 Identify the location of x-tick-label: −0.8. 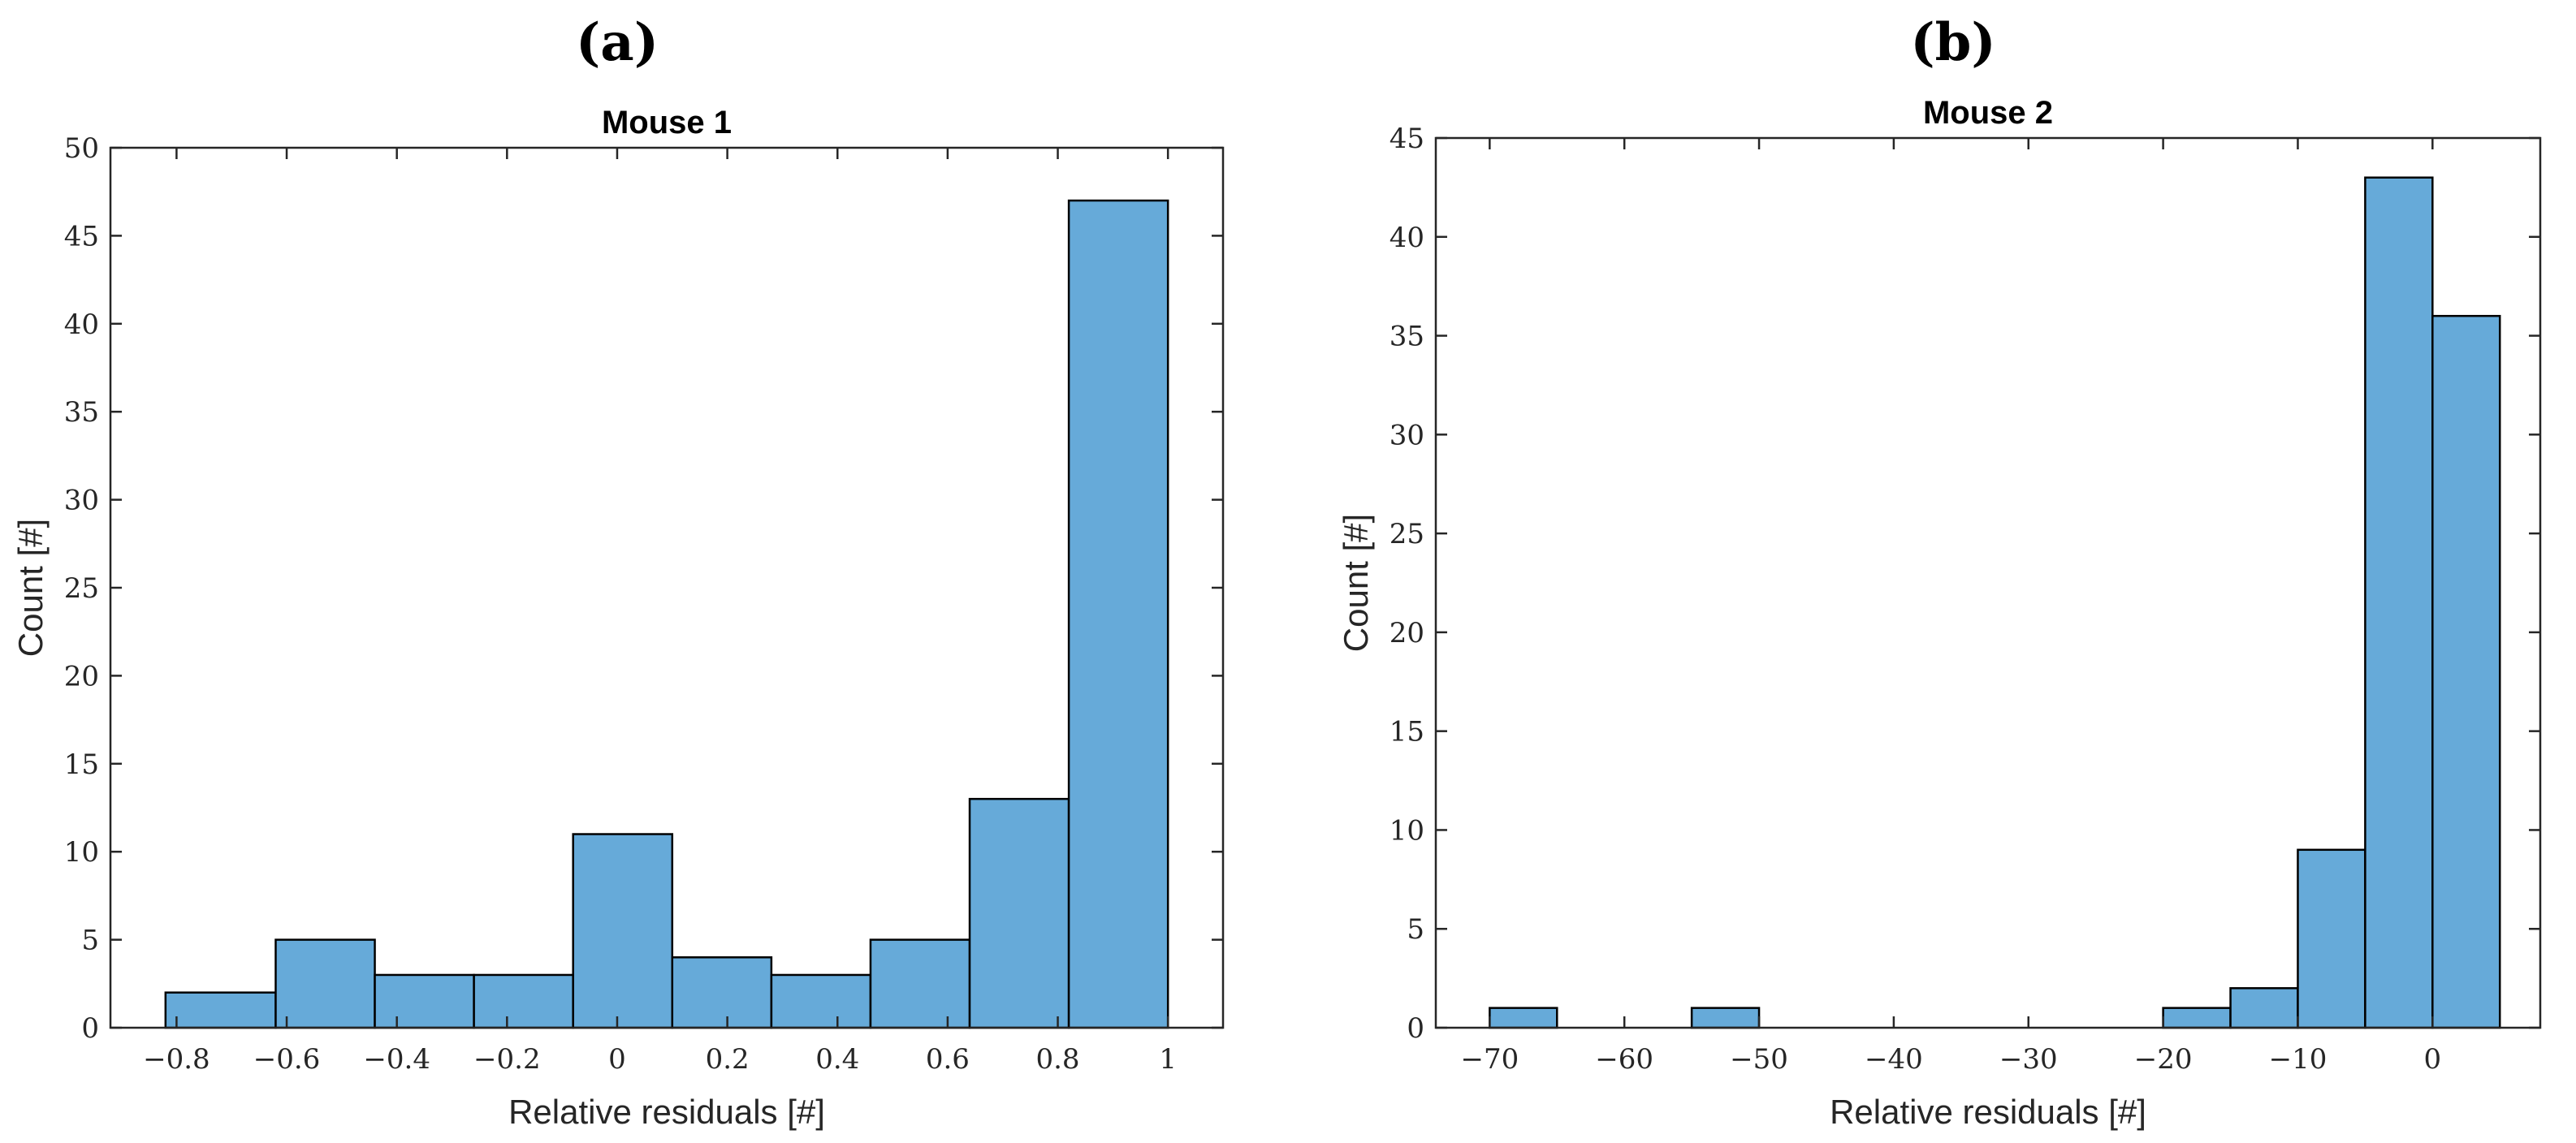
(176, 1059).